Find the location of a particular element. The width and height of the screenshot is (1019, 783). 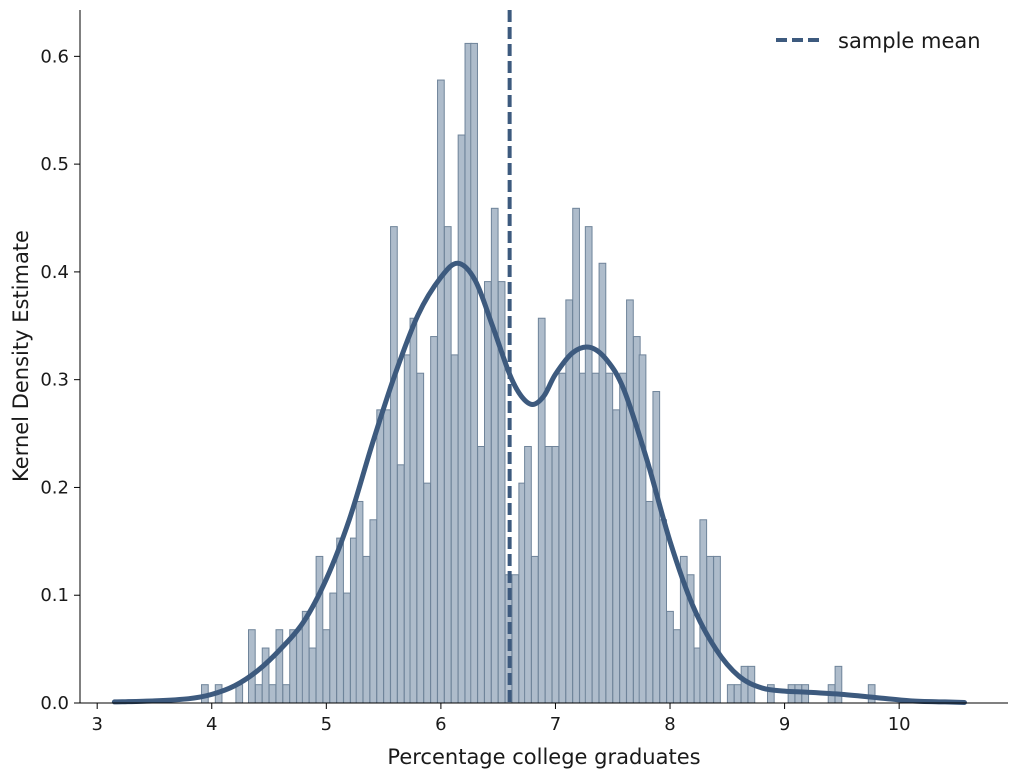

x-tick-label: 9 is located at coordinates (784, 724).